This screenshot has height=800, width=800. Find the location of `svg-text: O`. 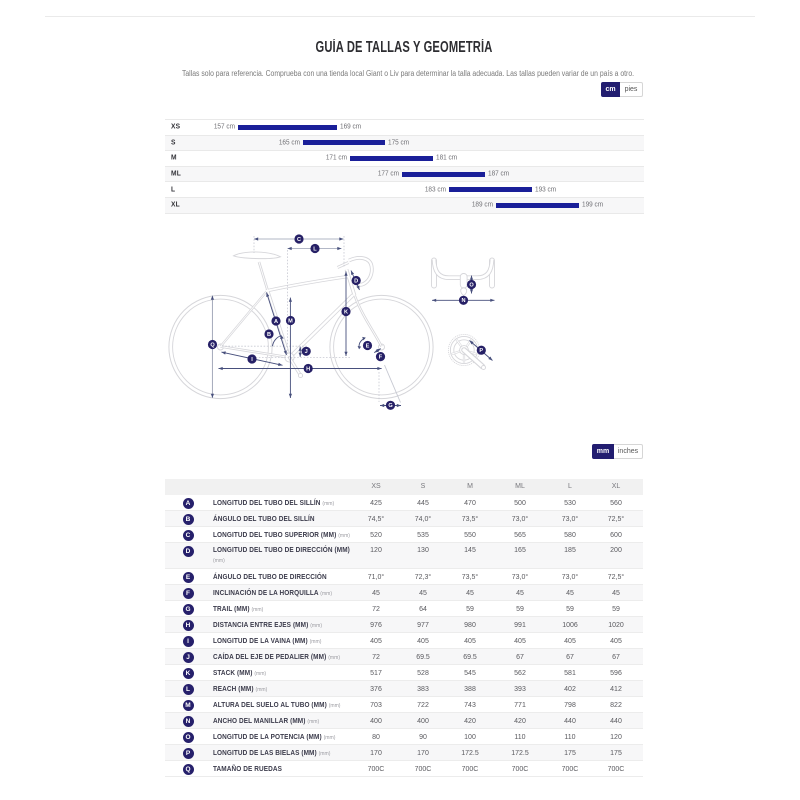

svg-text: O is located at coordinates (471, 285).